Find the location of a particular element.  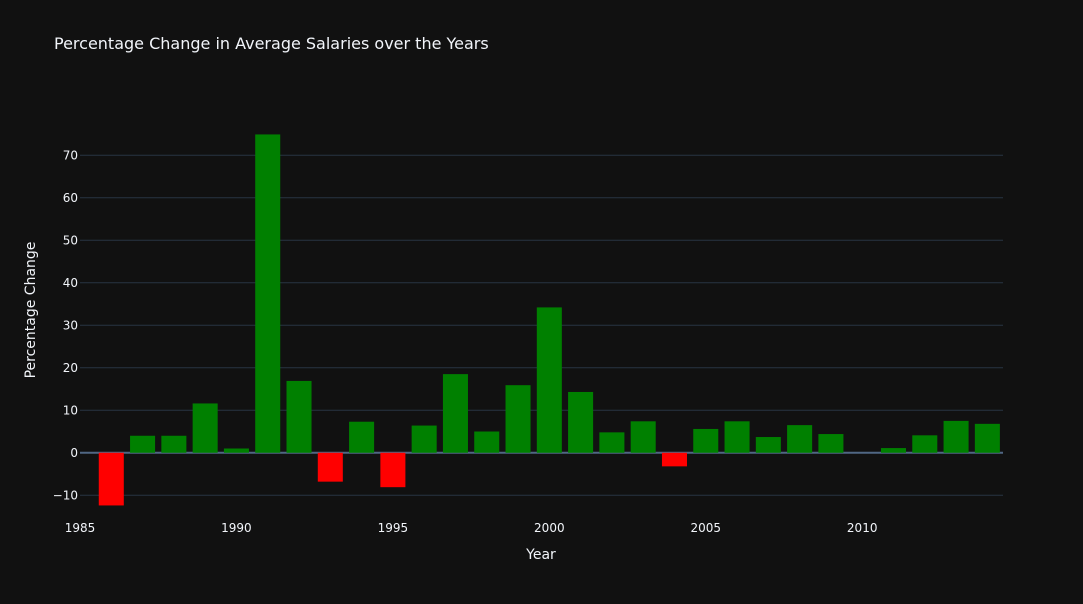

x-tick-labels: 1985 1990 1995 2000 2005 2010 is located at coordinates (471, 528).